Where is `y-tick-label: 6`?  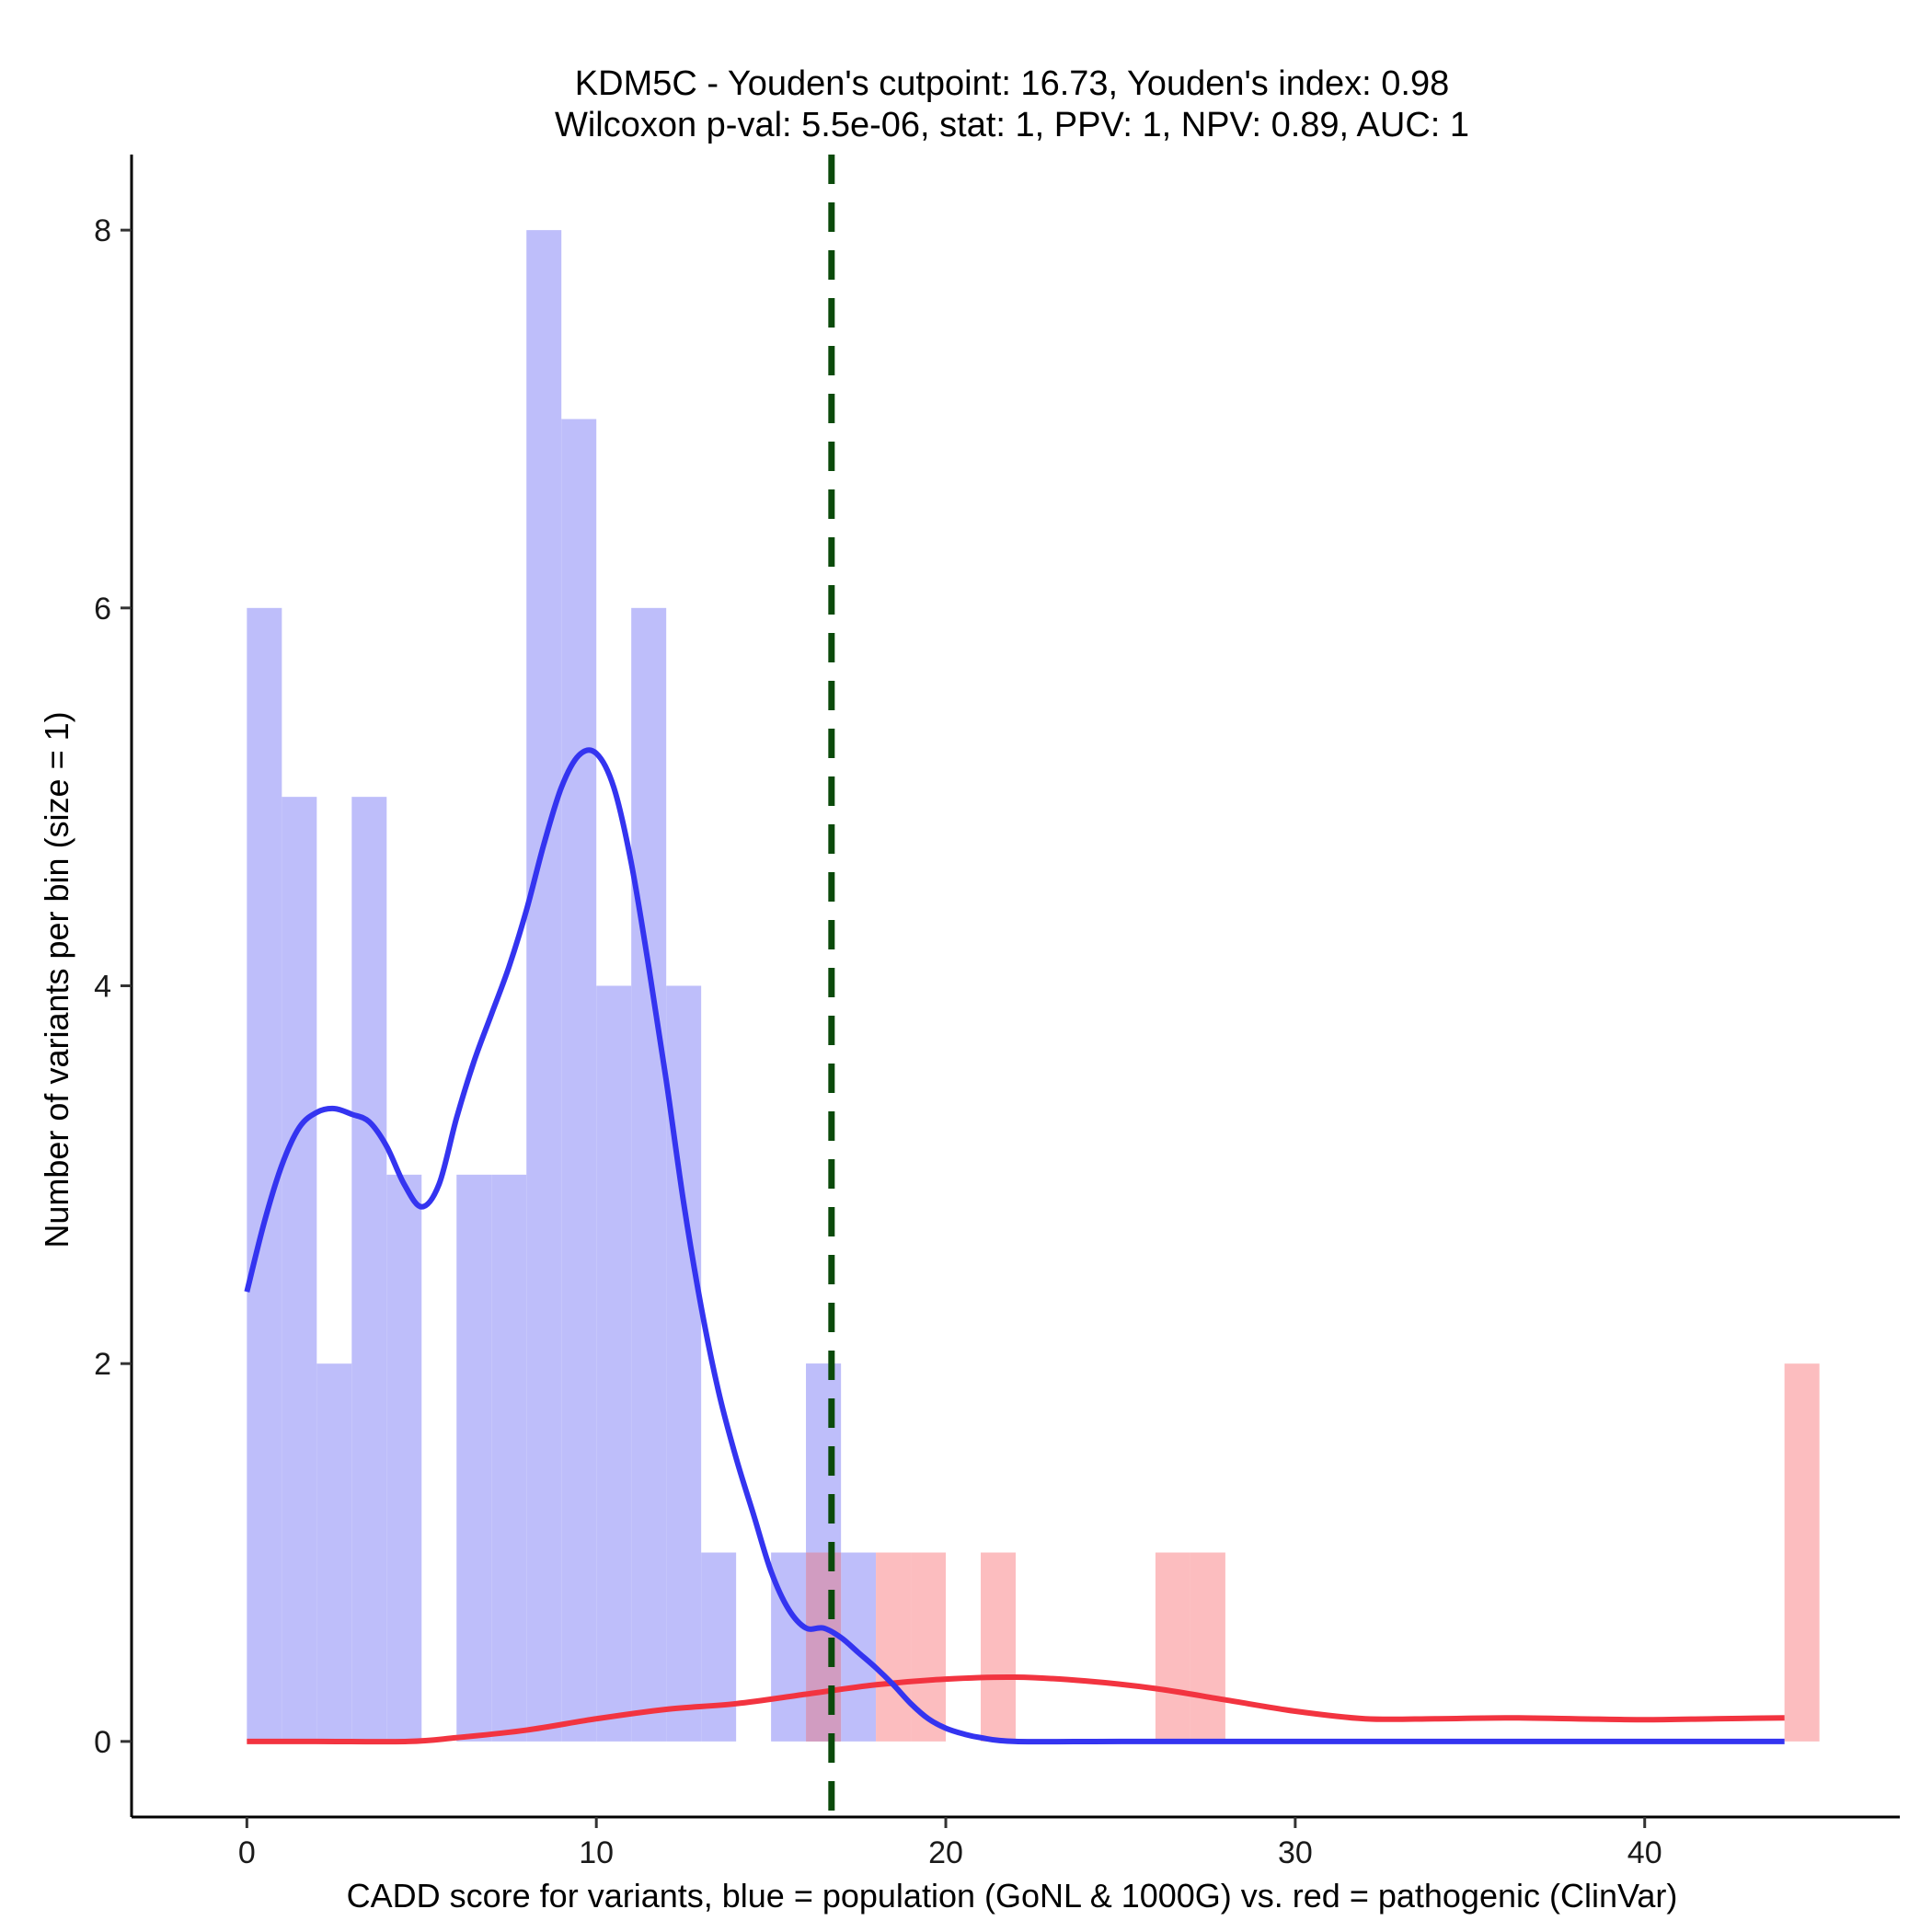
y-tick-label: 6 is located at coordinates (102, 609).